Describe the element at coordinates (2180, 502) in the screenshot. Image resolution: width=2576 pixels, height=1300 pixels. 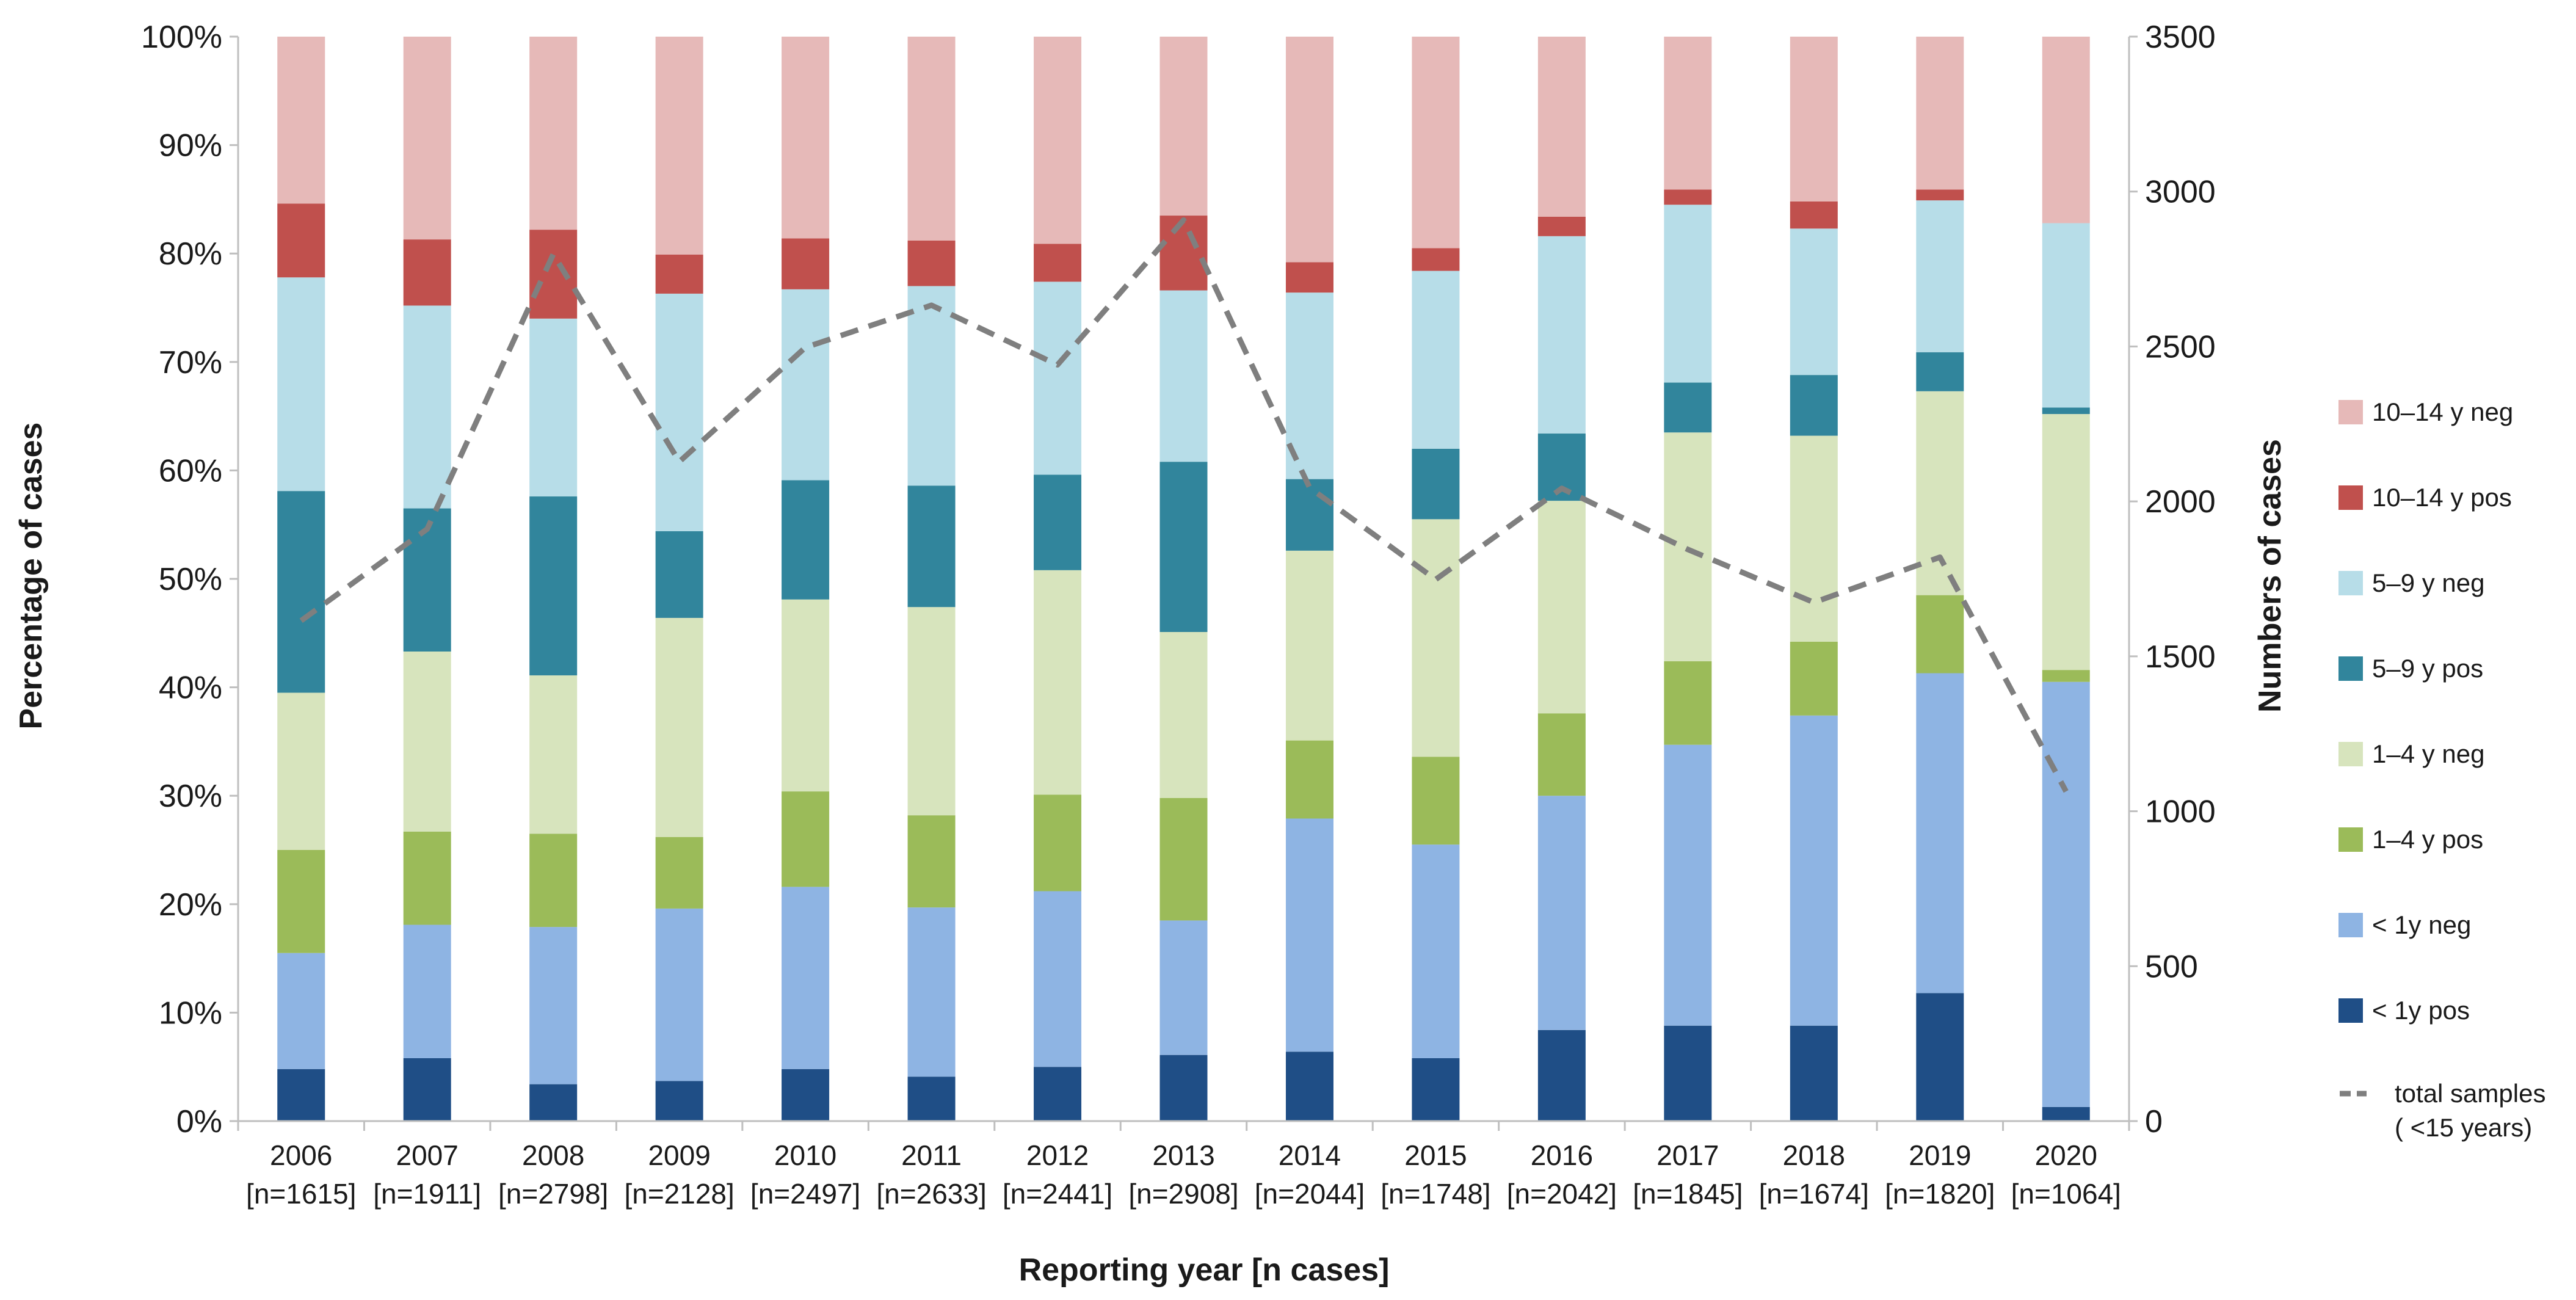
I see `y2-tick-label: 2000` at that location.